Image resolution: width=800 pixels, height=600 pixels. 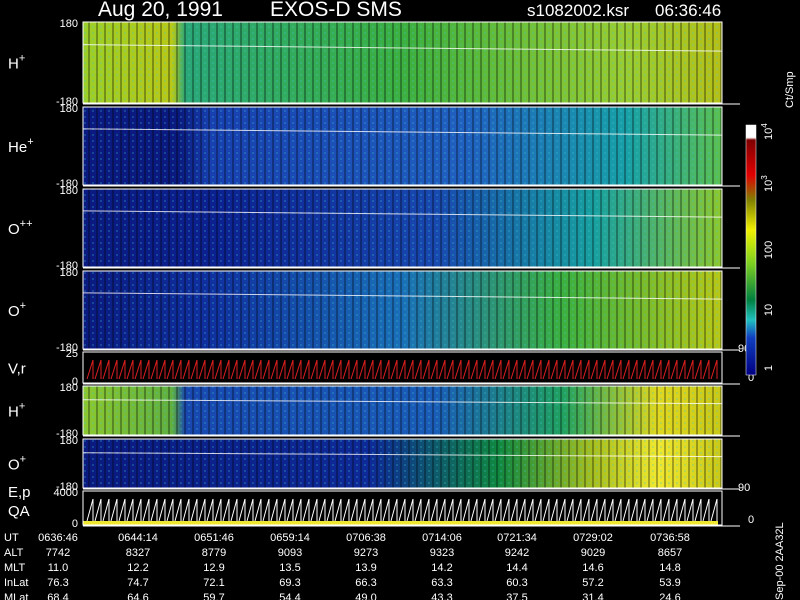 I want to click on time: 06:36:46, so click(x=688, y=10).